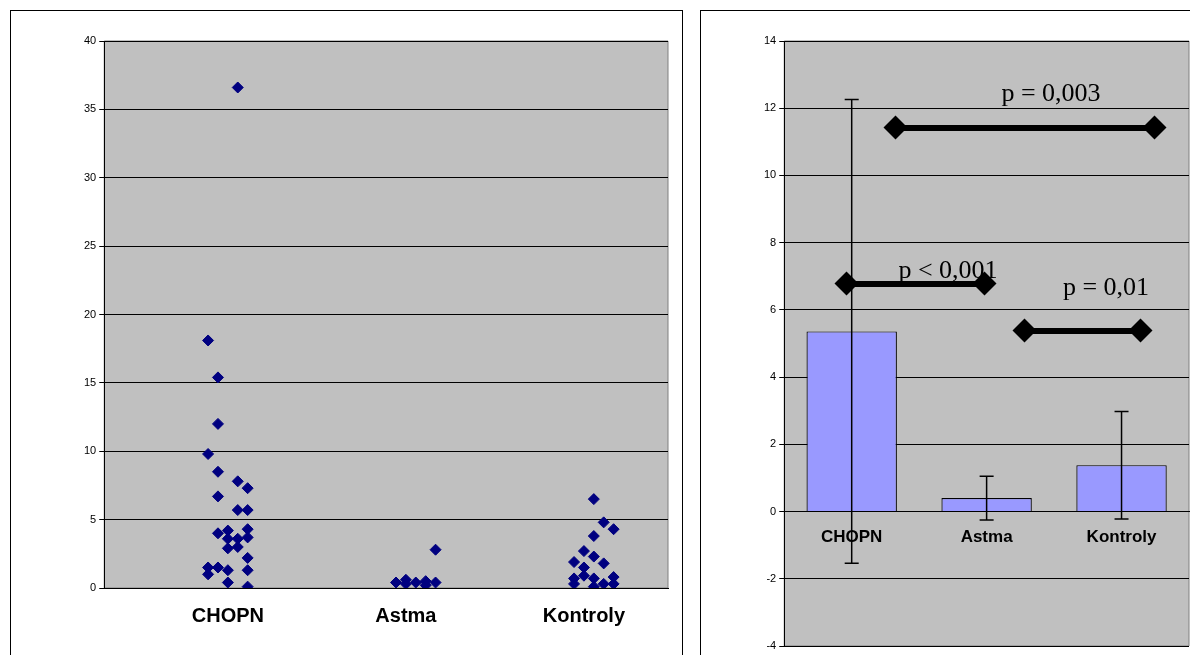 The width and height of the screenshot is (1190, 655). Describe the element at coordinates (773, 443) in the screenshot. I see `y-tick-label: 2` at that location.